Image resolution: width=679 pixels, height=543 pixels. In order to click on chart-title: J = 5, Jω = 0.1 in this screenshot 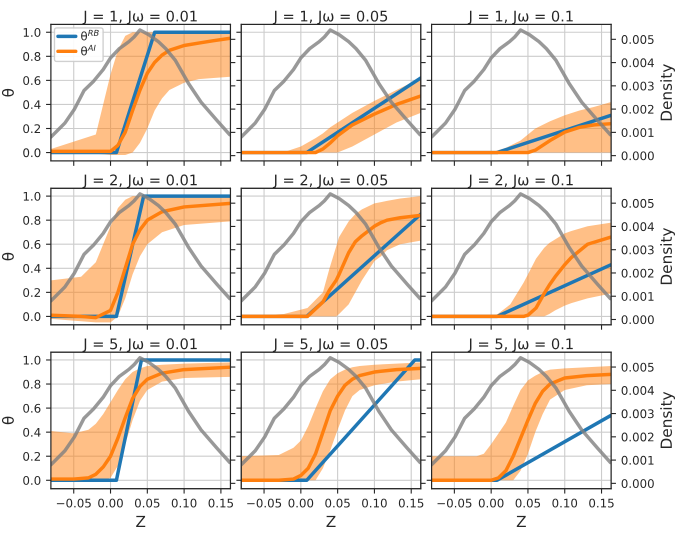, I will do `click(520, 345)`.